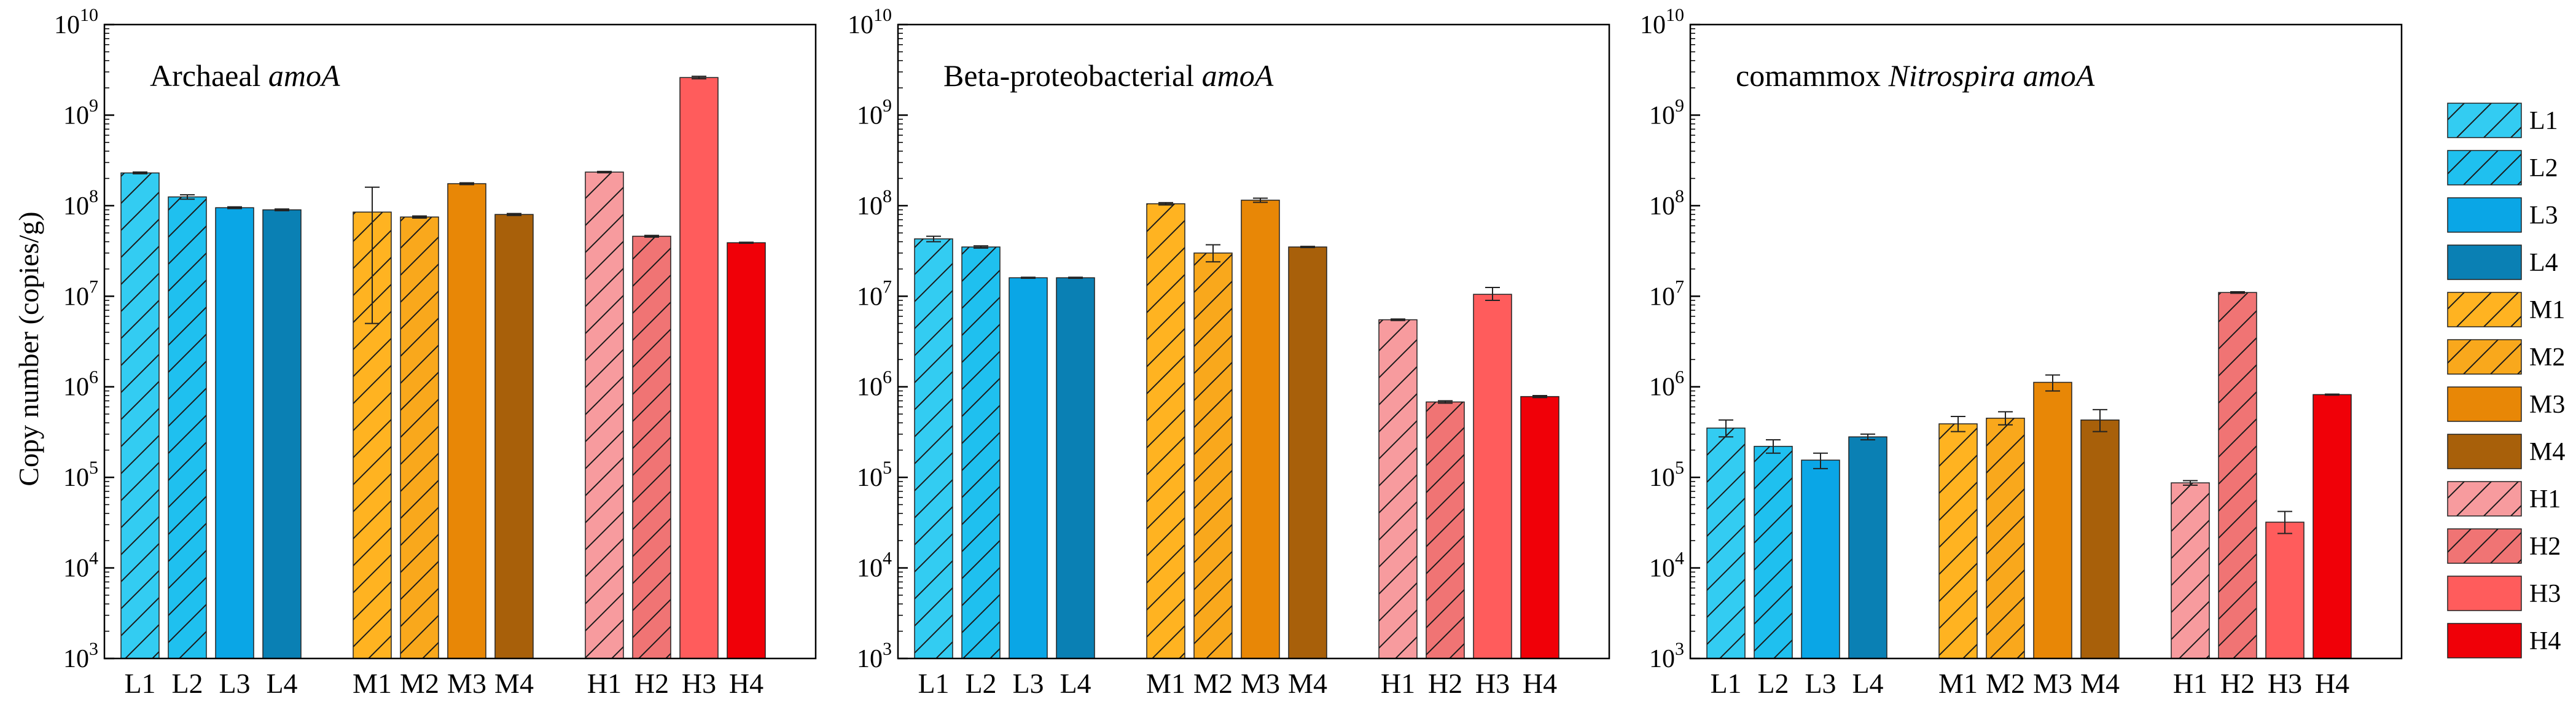 Image resolution: width=2576 pixels, height=707 pixels. I want to click on y-tick-label: 10⁵, so click(874, 475).